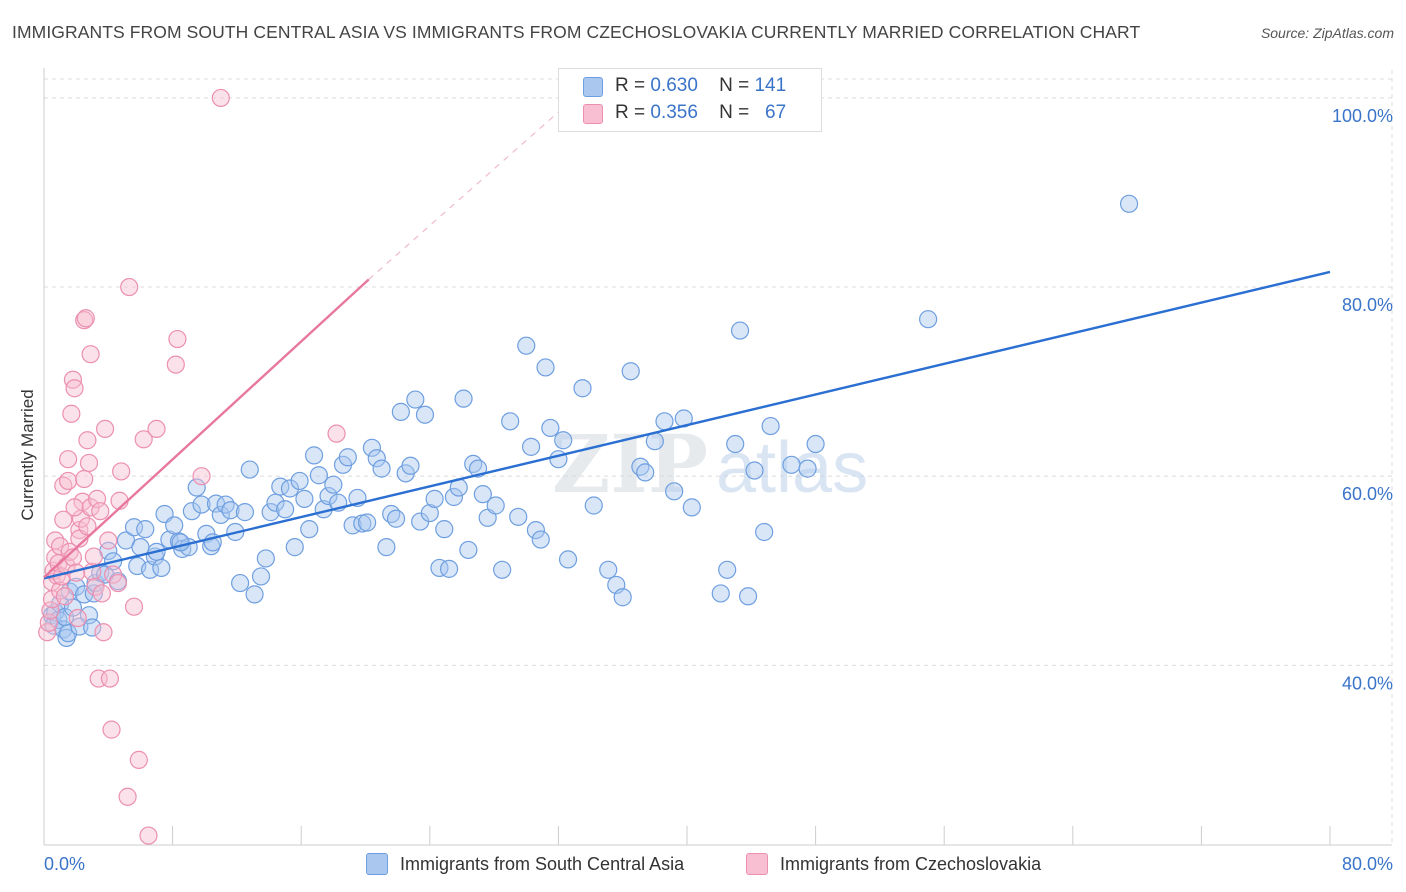 This screenshot has height=892, width=1406. Describe the element at coordinates (1367, 864) in the screenshot. I see `x-tick-label: 80.0%` at that location.